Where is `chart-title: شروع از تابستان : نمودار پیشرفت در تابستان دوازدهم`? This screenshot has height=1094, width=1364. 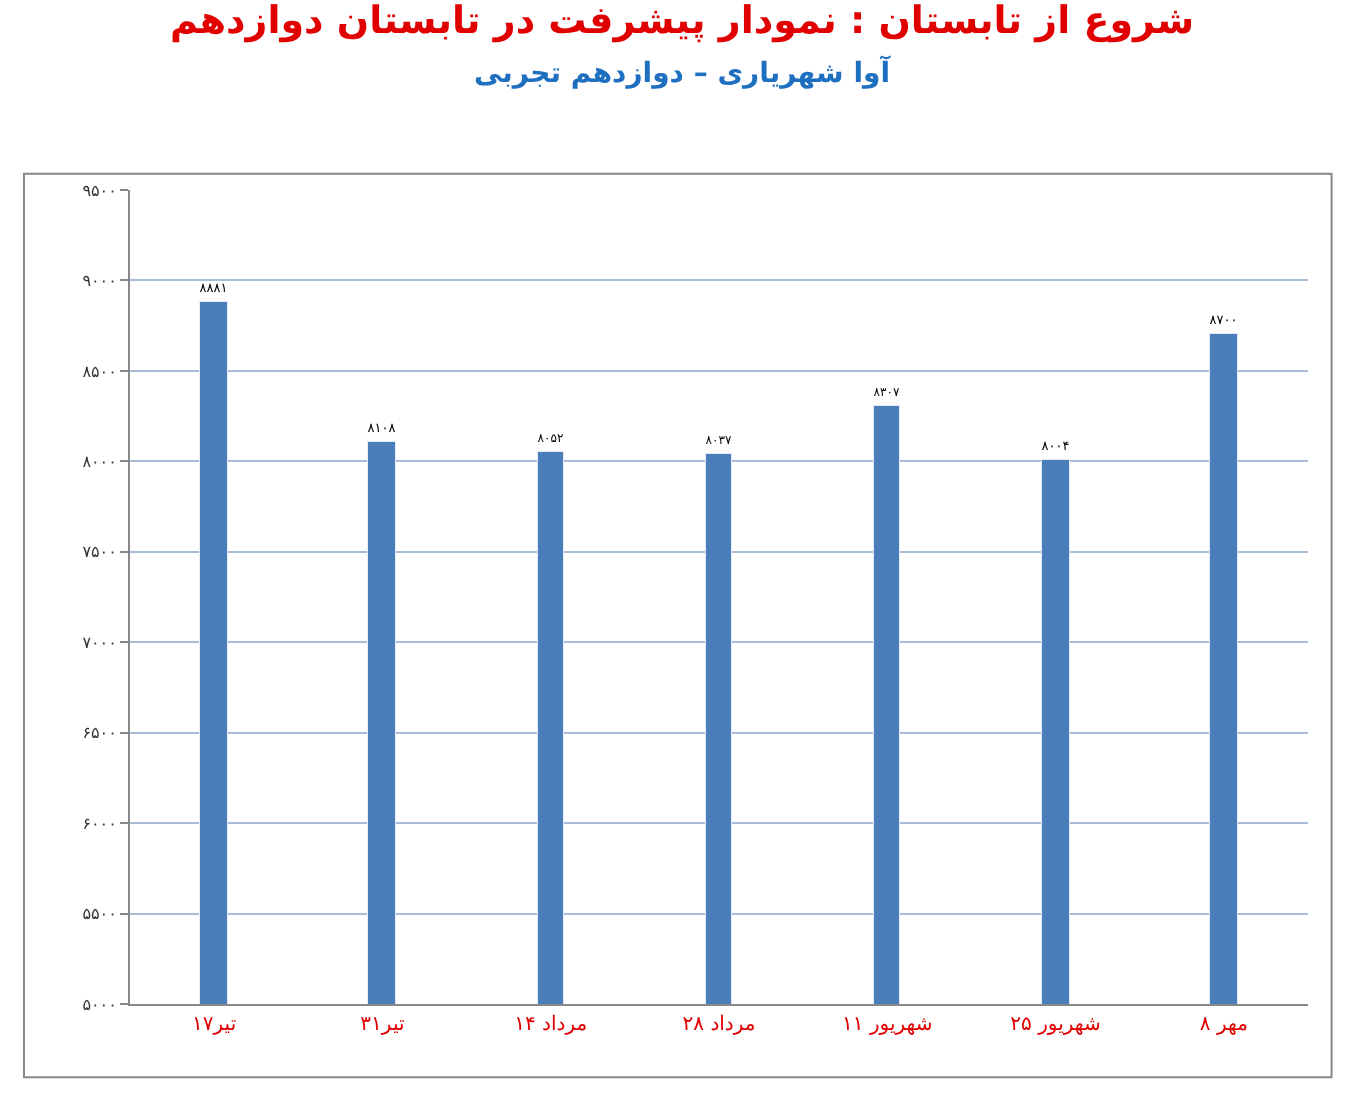
chart-title: شروع از تابستان : نمودار پیشرفت در تابستان دوازدهم is located at coordinates (682, 21).